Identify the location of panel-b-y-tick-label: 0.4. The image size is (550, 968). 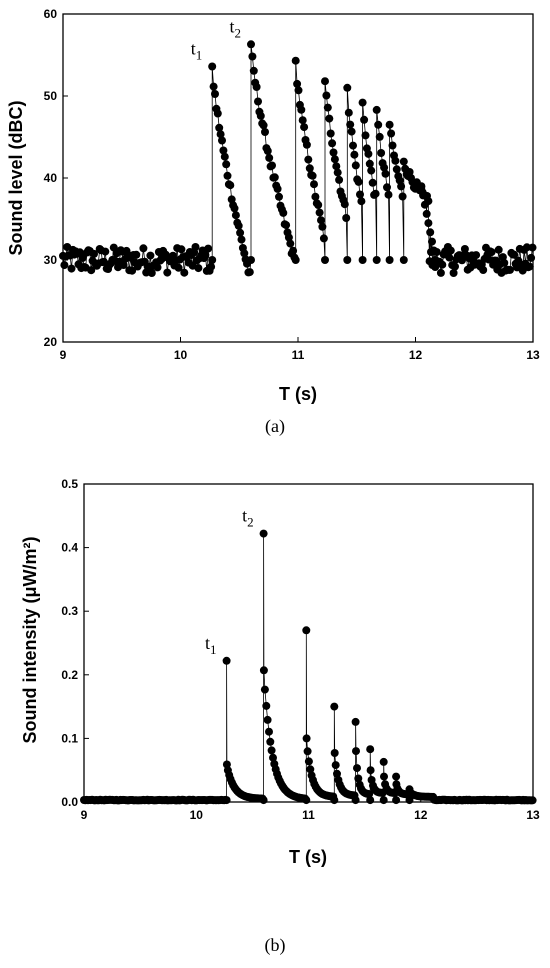
(69, 548).